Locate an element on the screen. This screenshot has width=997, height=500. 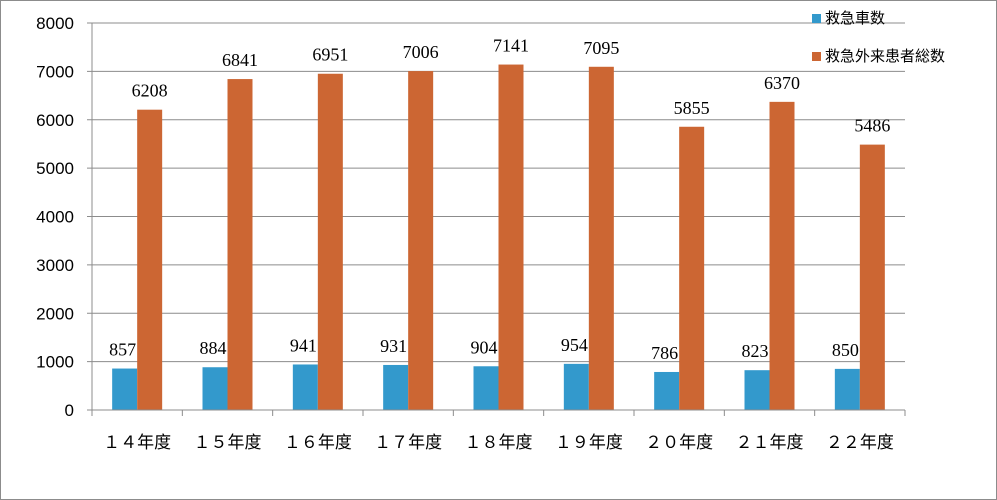
y-axis: 0 1000 2000 3000 4000 5000 6000 7000 8000 is located at coordinates (64, 217).